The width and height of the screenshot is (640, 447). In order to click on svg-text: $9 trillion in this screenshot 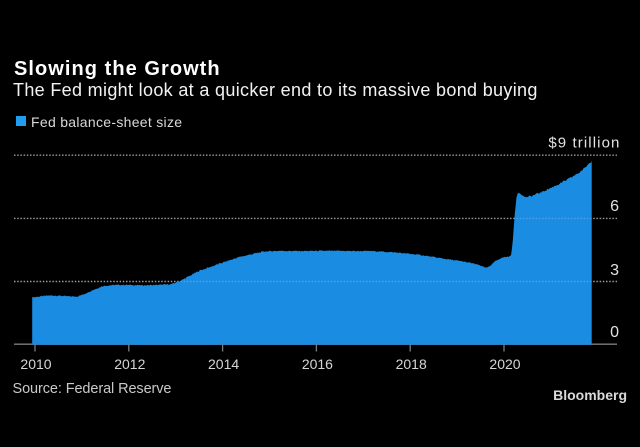, I will do `click(584, 143)`.